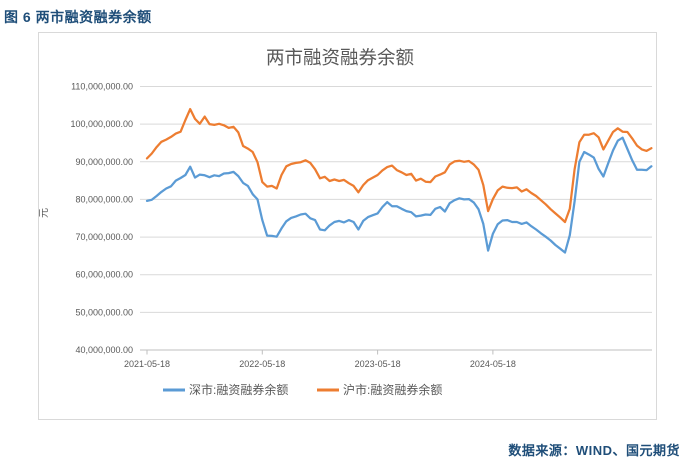 This screenshot has width=687, height=475. I want to click on legend-label-shanghai: 沪市:融资融券余额, so click(392, 389).